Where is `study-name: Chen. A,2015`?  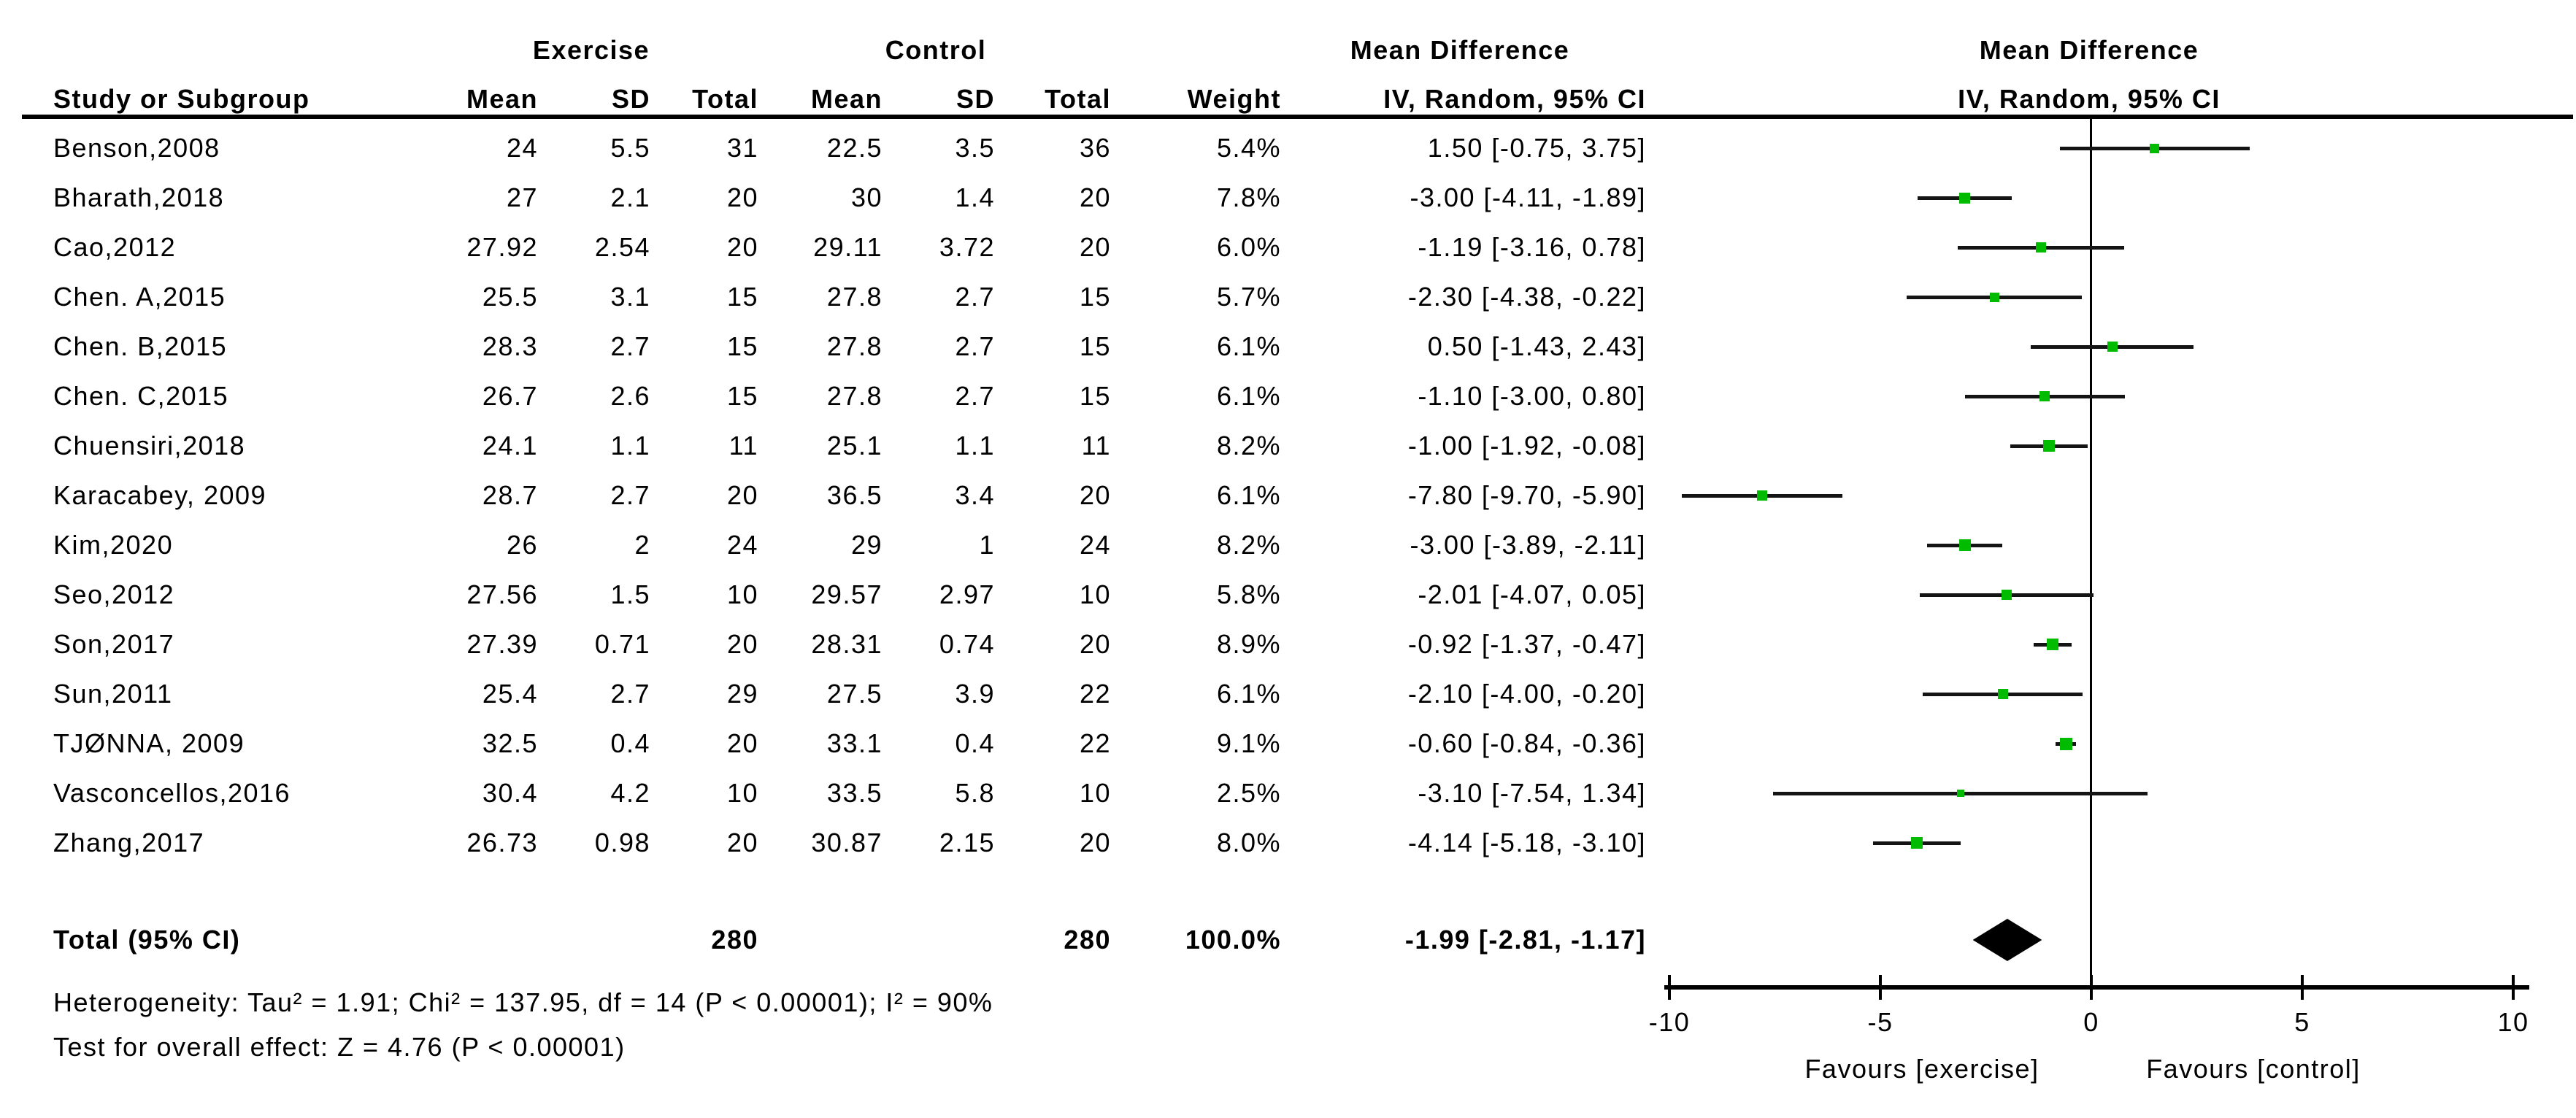 study-name: Chen. A,2015 is located at coordinates (139, 297).